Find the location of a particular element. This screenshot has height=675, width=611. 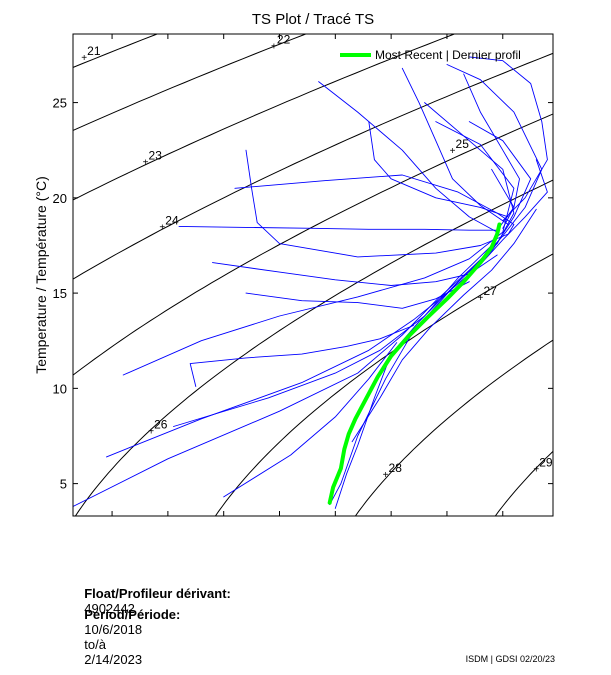

contour-label-25: 25 is located at coordinates (463, 144).